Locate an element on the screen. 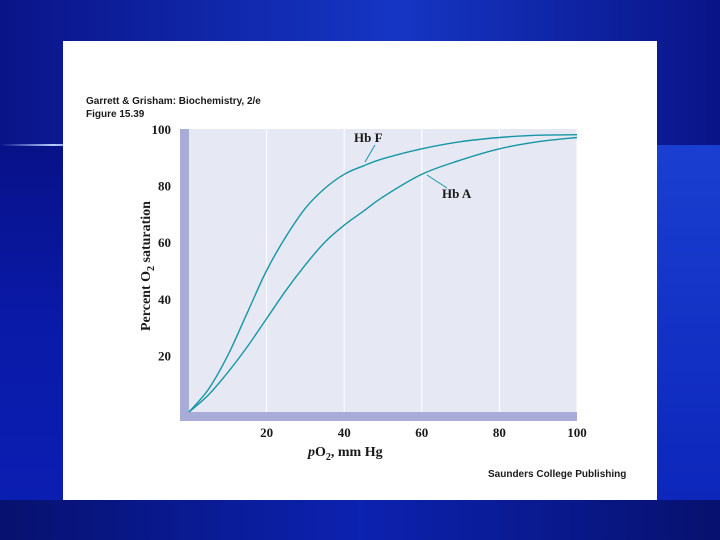  publisher-caption: Saunders College Publishing is located at coordinates (557, 474).